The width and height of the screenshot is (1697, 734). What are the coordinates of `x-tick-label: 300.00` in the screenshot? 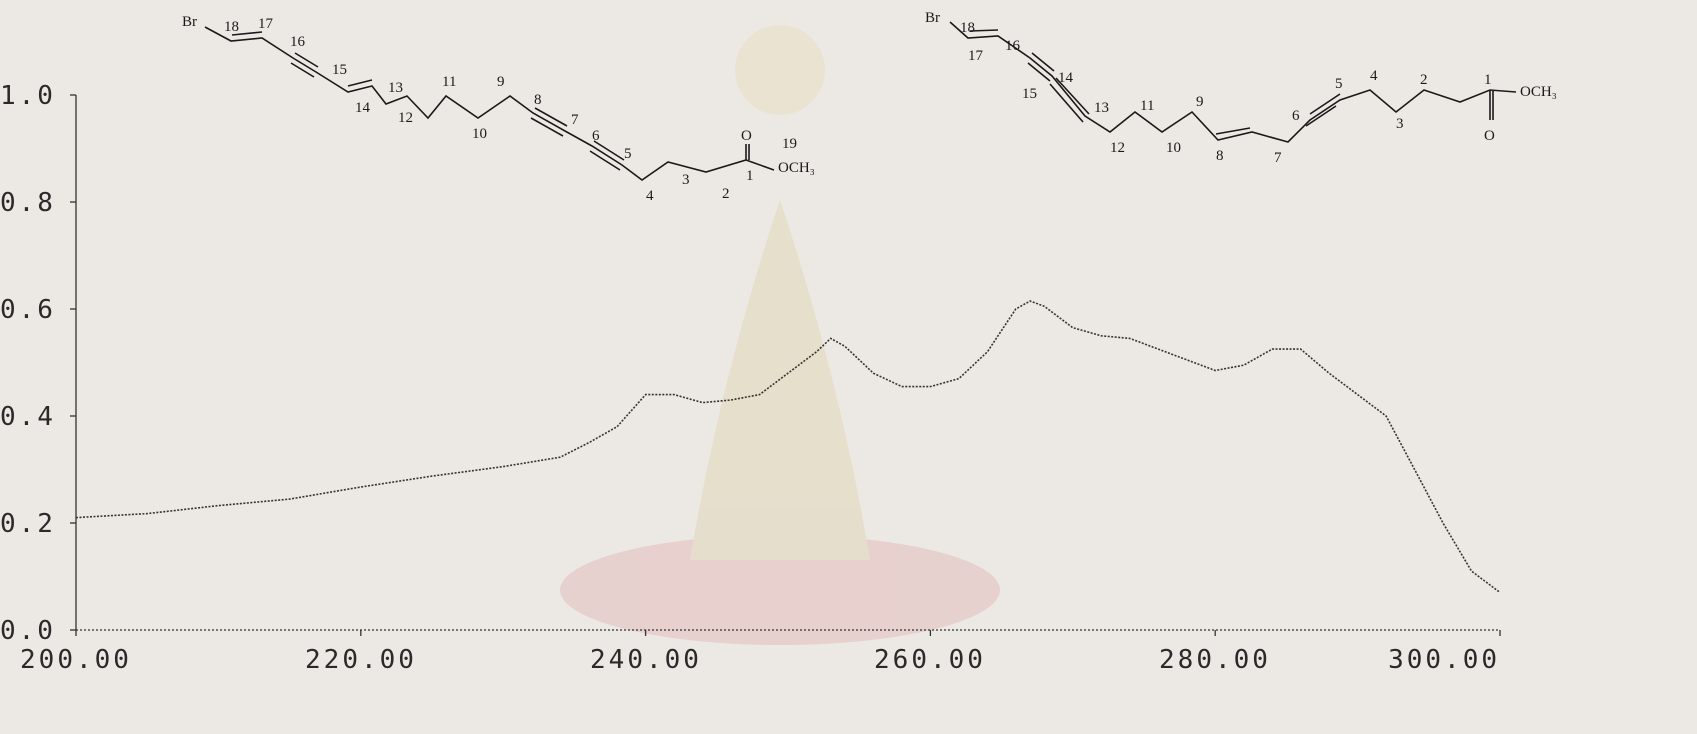 It's located at (1444, 660).